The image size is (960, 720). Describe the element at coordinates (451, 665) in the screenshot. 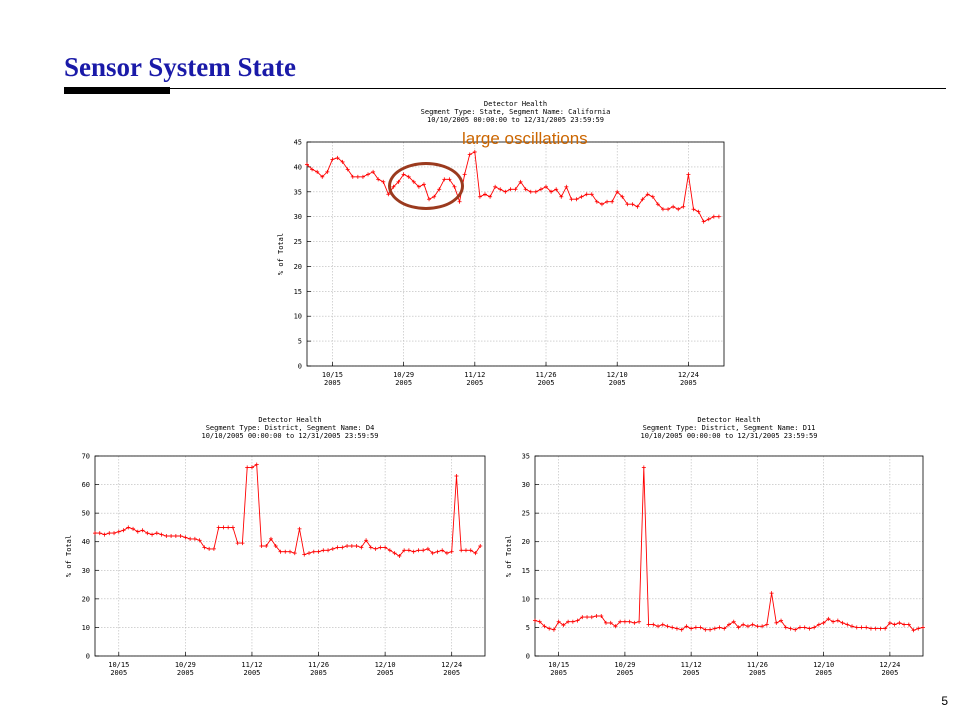

I see `x-tick-label: 12/24` at that location.